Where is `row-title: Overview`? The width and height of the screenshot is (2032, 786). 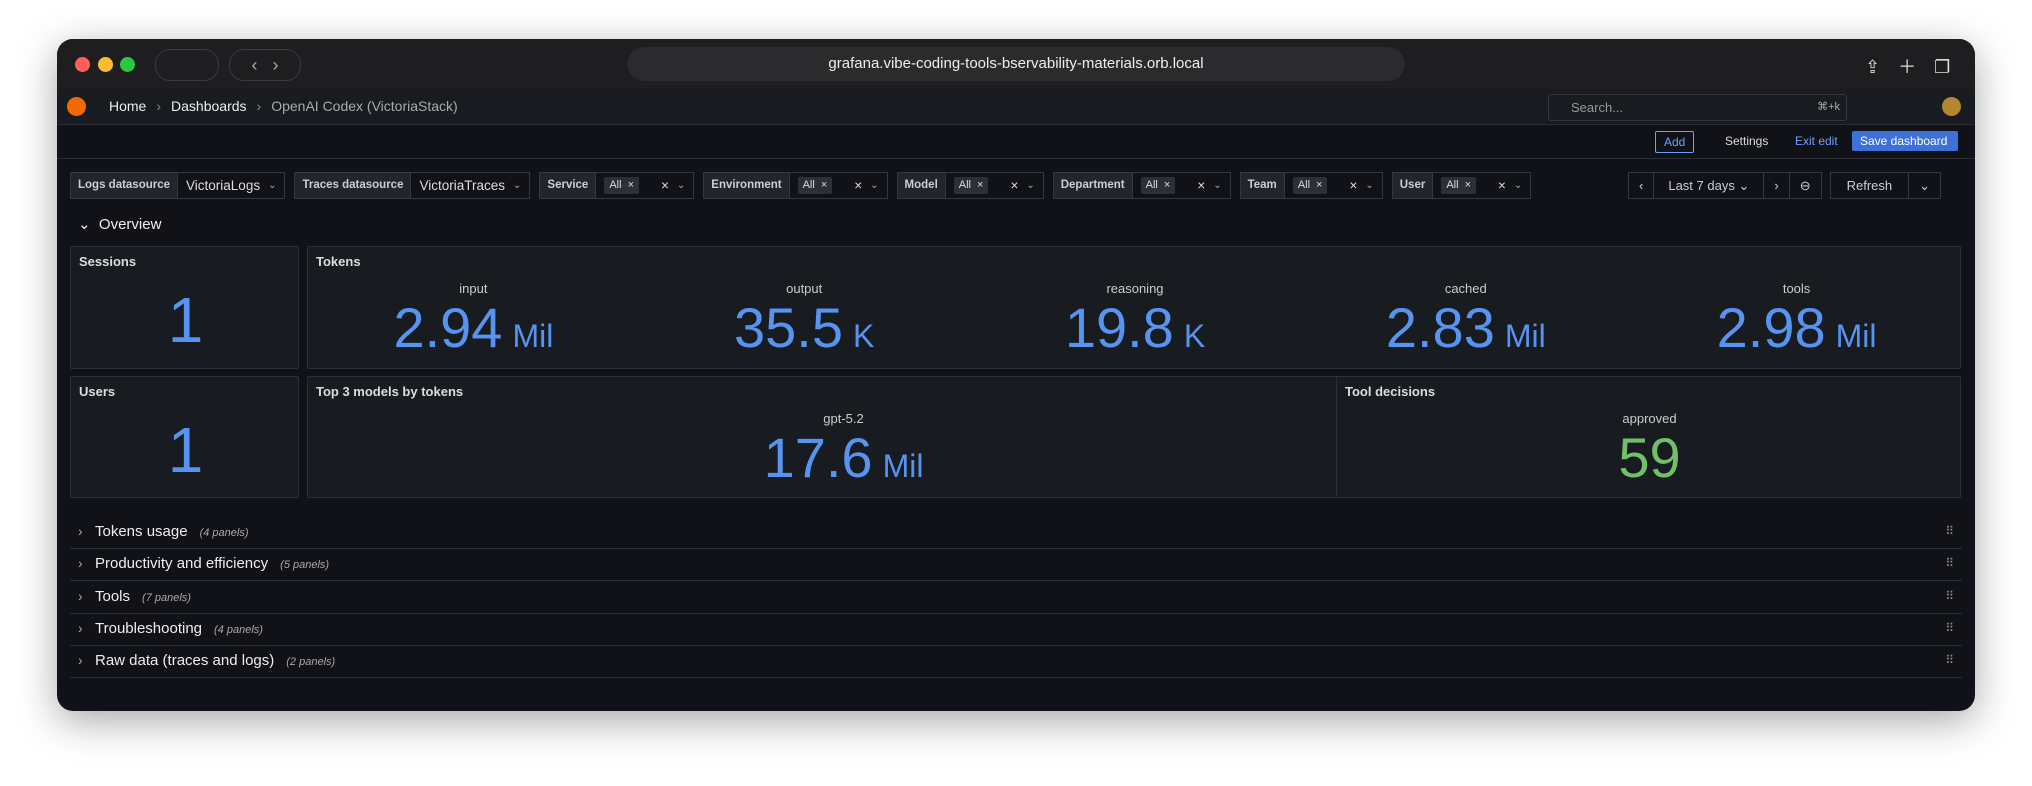 row-title: Overview is located at coordinates (130, 224).